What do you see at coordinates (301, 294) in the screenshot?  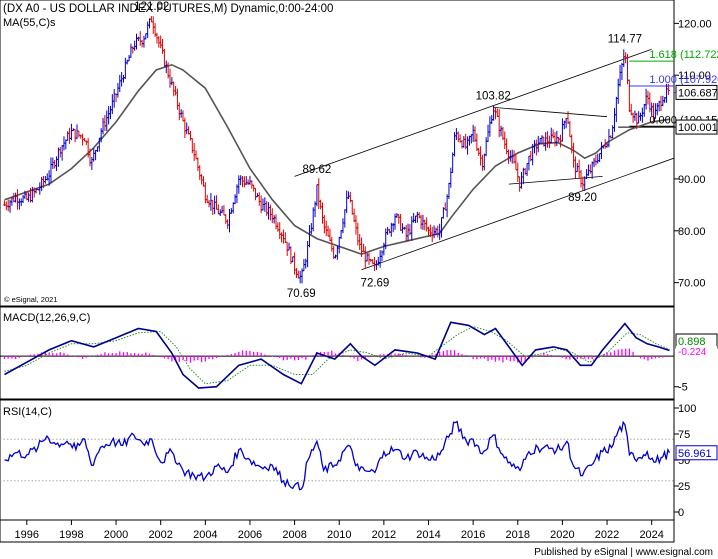 I see `price-annotation: 70.69` at bounding box center [301, 294].